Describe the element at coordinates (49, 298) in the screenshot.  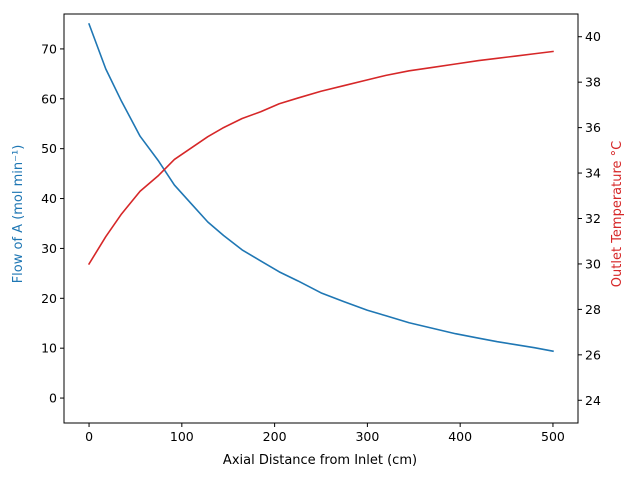
I see `y-left-tick-label: 20` at that location.